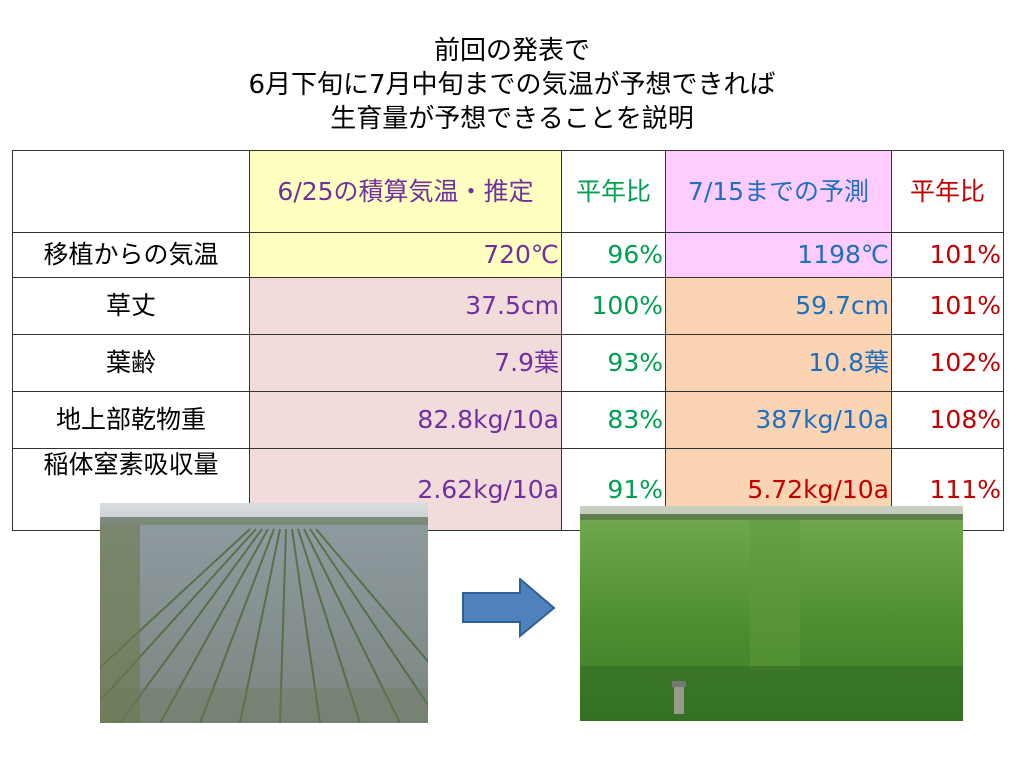  What do you see at coordinates (947, 191) in the screenshot?
I see `header-ratio-2: 平年比` at bounding box center [947, 191].